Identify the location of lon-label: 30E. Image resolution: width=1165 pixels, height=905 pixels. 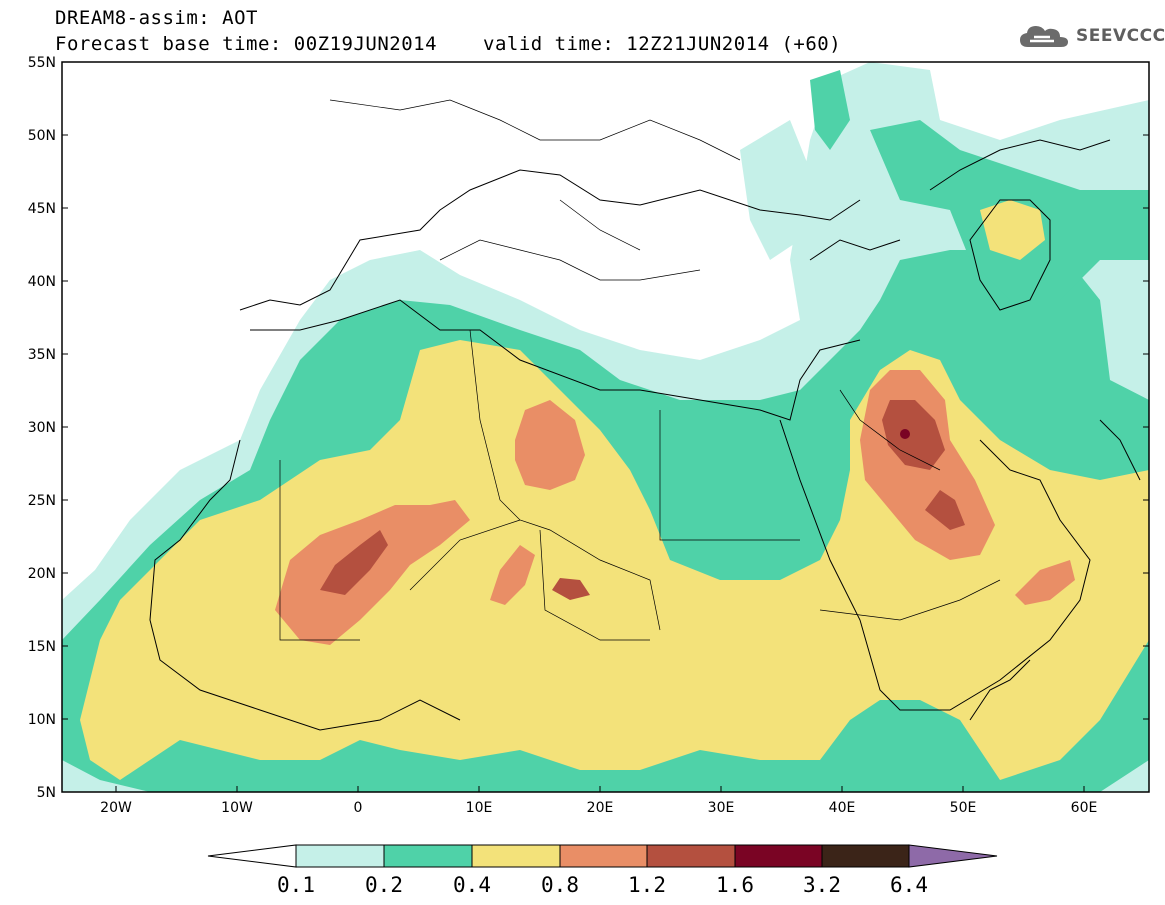
(721, 808).